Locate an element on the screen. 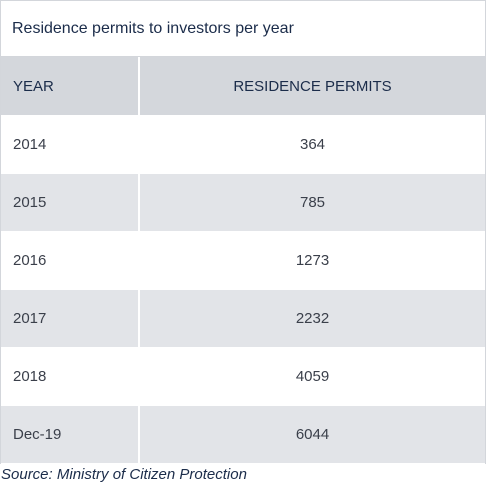 The width and height of the screenshot is (486, 499). table-row: 2017 2232 is located at coordinates (243, 318).